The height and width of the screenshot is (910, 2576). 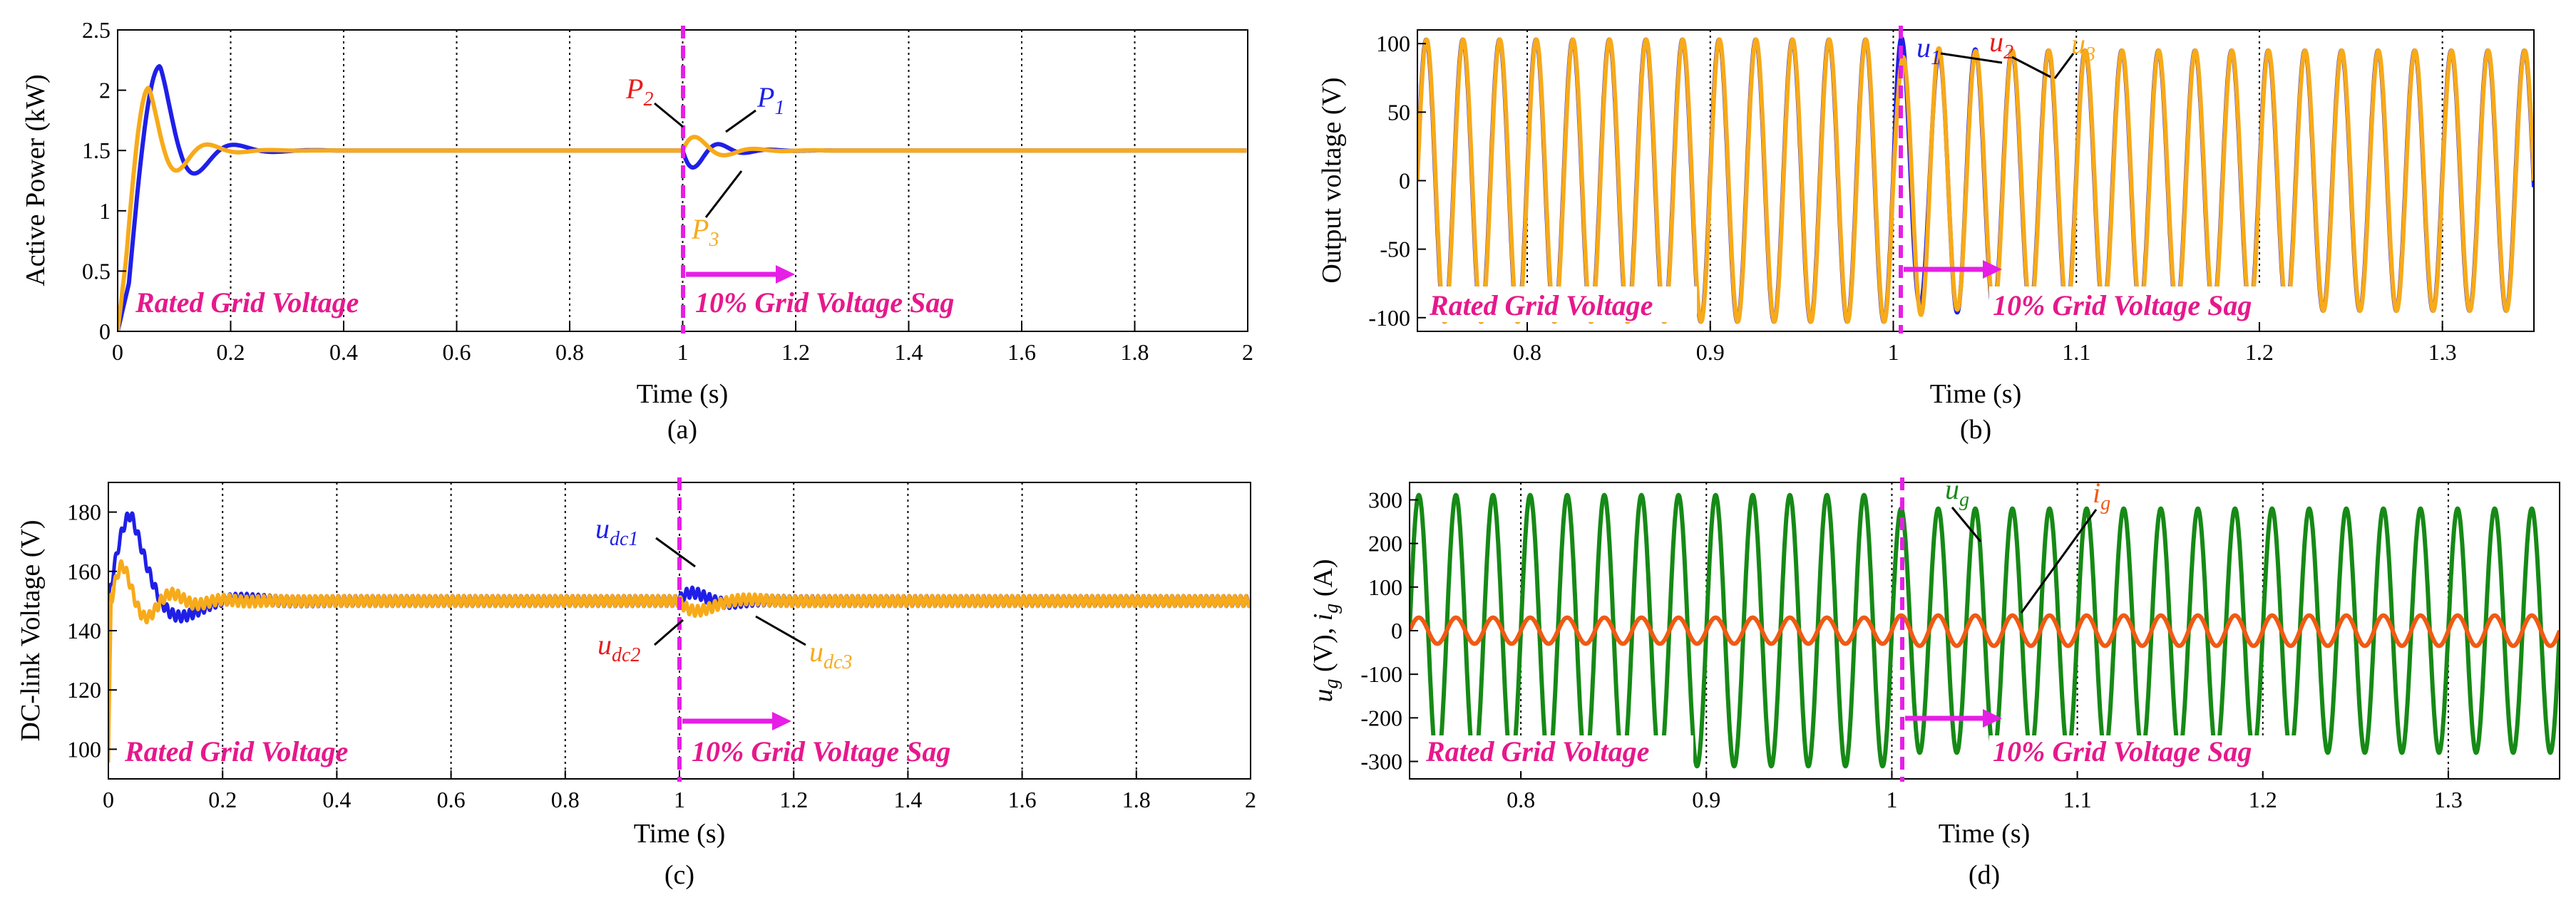 What do you see at coordinates (2083, 47) in the screenshot?
I see `panel-b-label-u3: u3` at bounding box center [2083, 47].